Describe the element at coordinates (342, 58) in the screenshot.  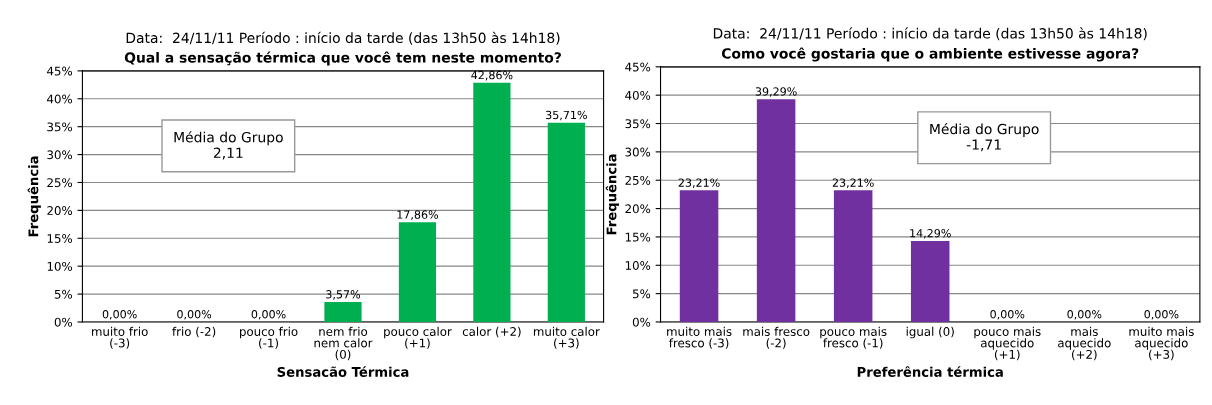
I see `chart-title: Qual a sensação térmica que você tem neste momento?` at that location.